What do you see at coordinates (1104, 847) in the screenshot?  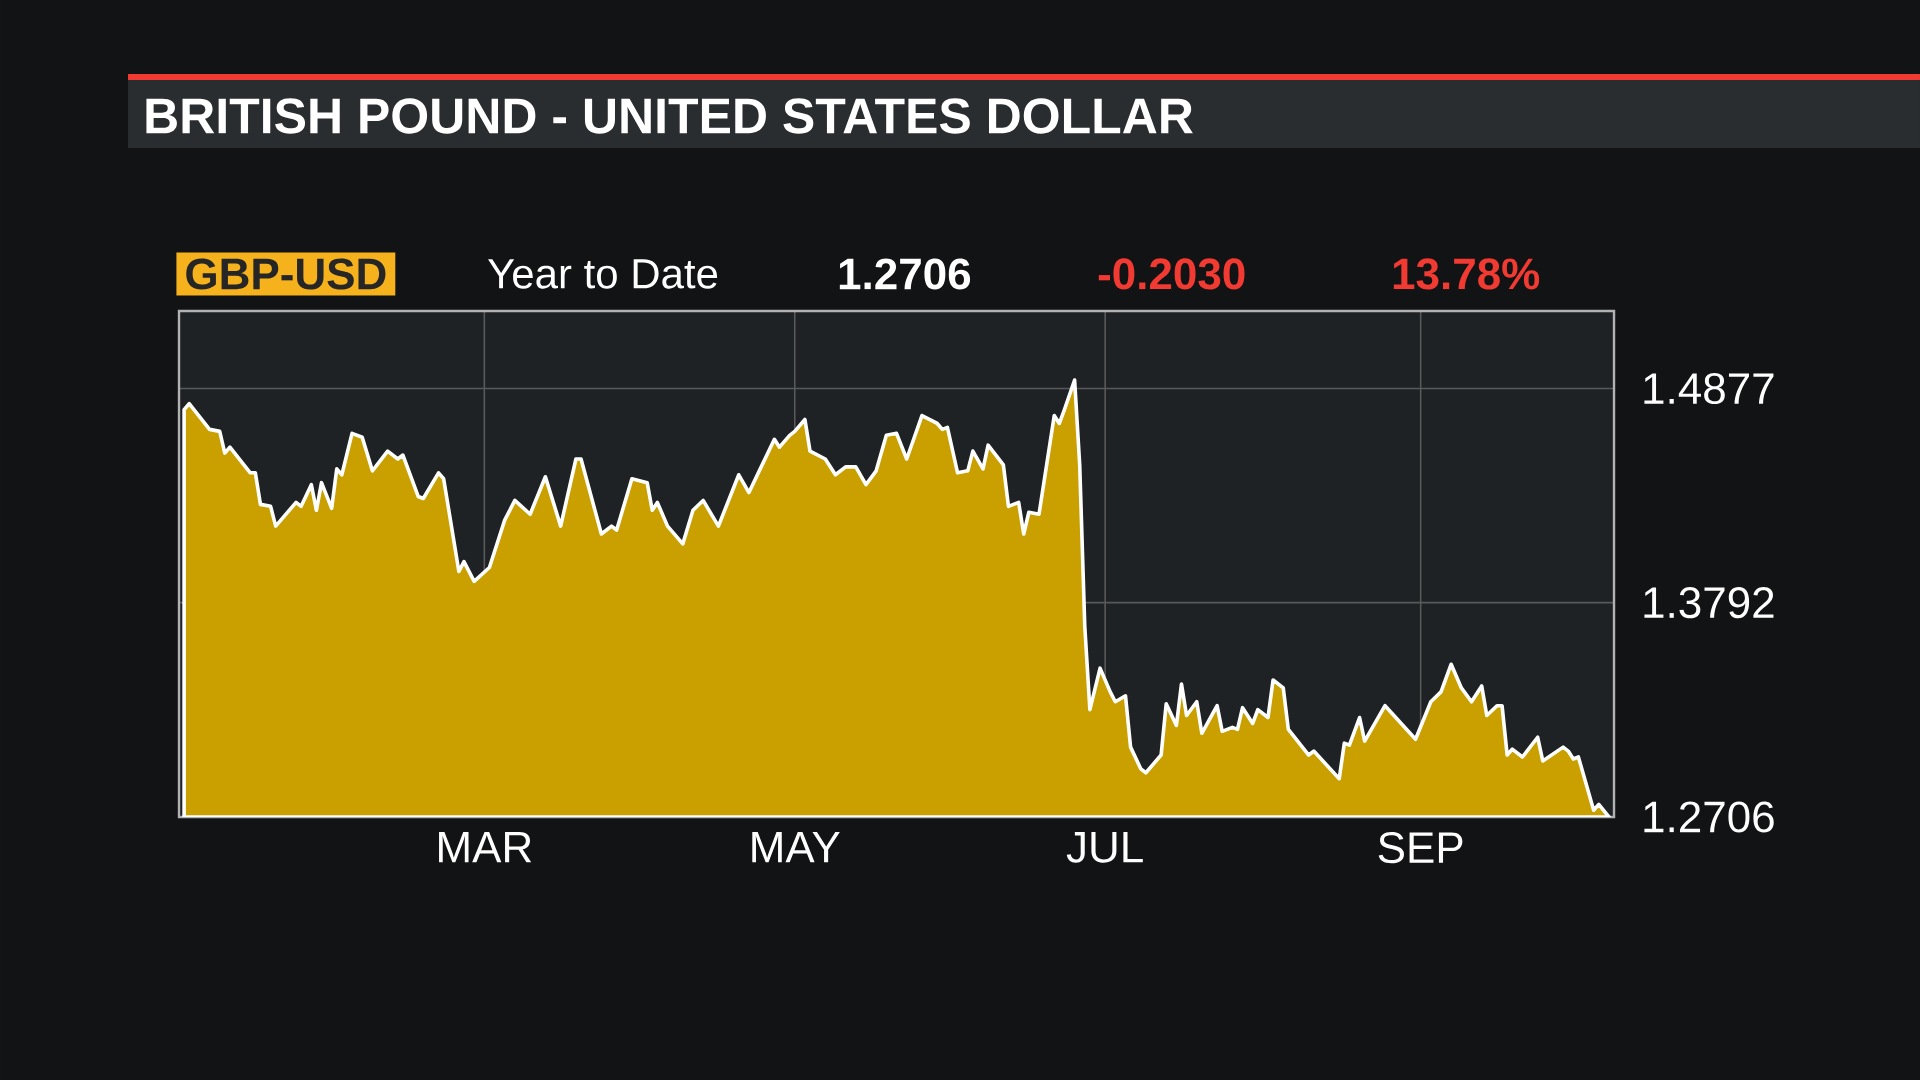 I see `x-tick-label: JUL` at bounding box center [1104, 847].